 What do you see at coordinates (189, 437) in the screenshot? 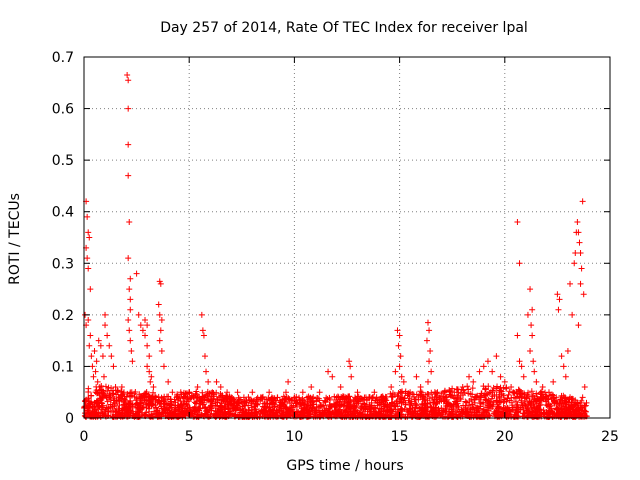
I see `x-tick-label: 5` at bounding box center [189, 437].